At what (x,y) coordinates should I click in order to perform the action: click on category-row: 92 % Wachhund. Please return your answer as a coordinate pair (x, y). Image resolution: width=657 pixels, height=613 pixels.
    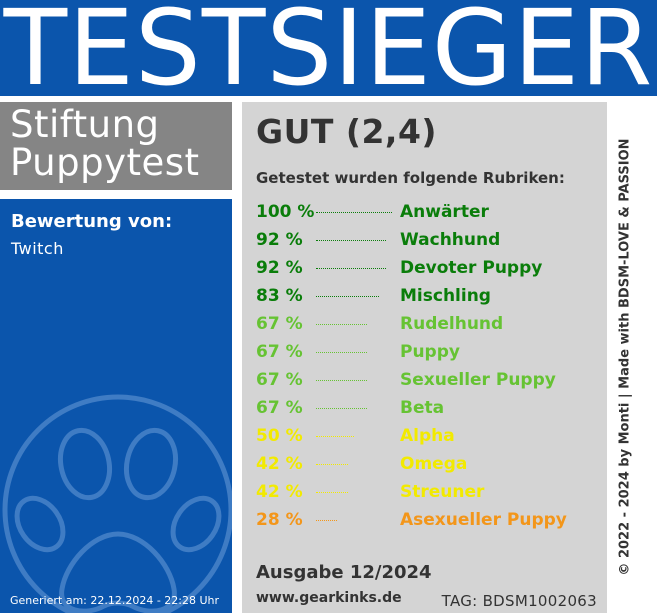
    Looking at the image, I should click on (424, 240).